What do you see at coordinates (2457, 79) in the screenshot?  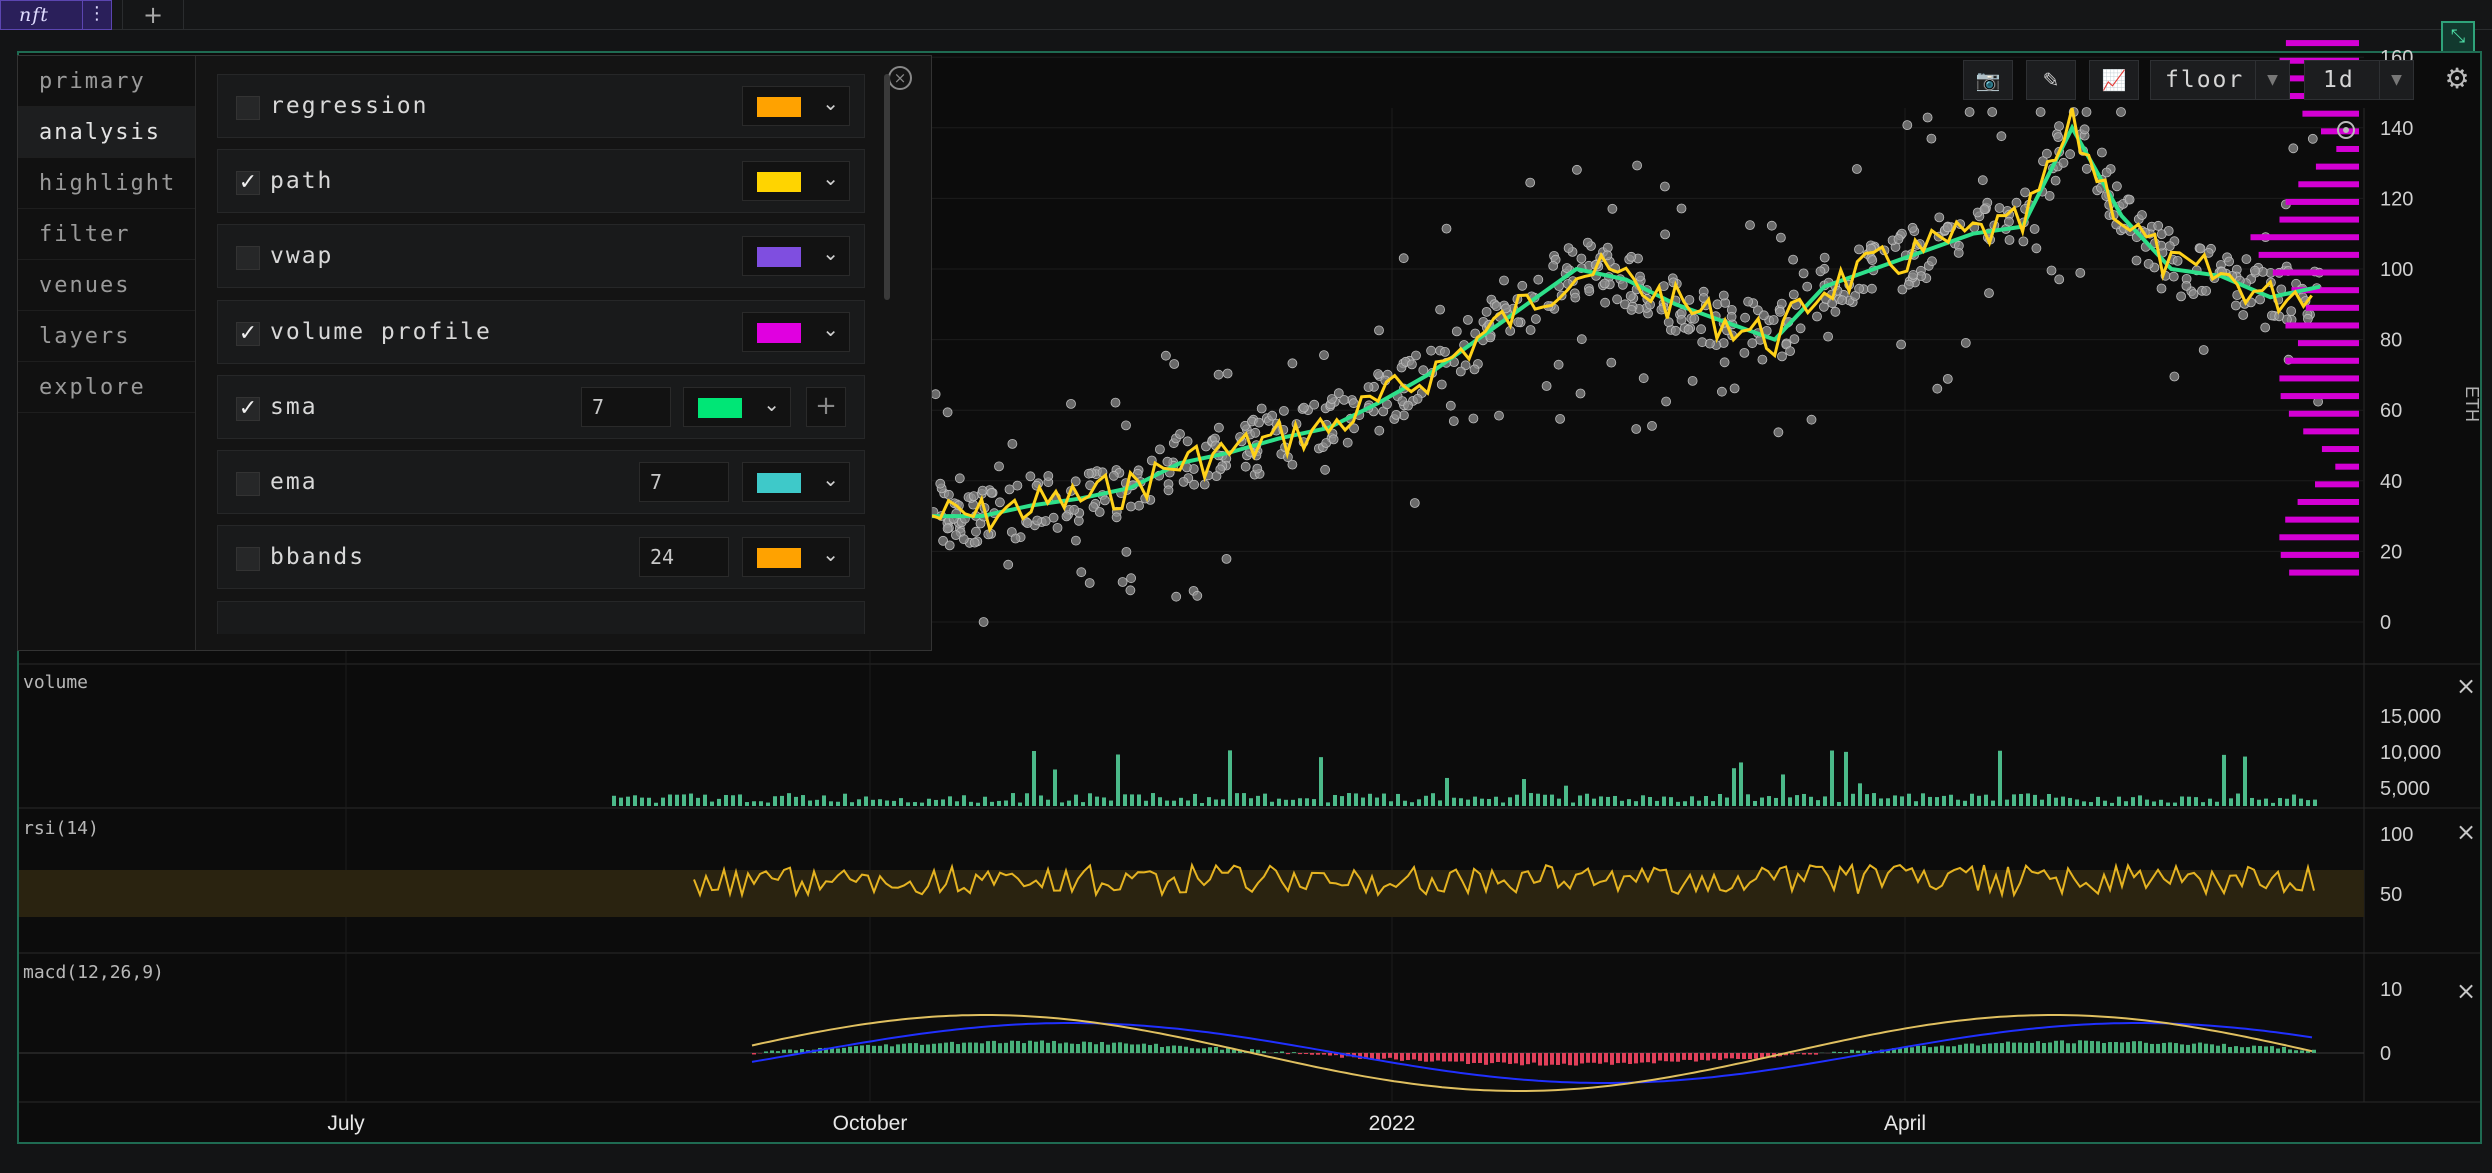 I see `settings-button: ⚙` at bounding box center [2457, 79].